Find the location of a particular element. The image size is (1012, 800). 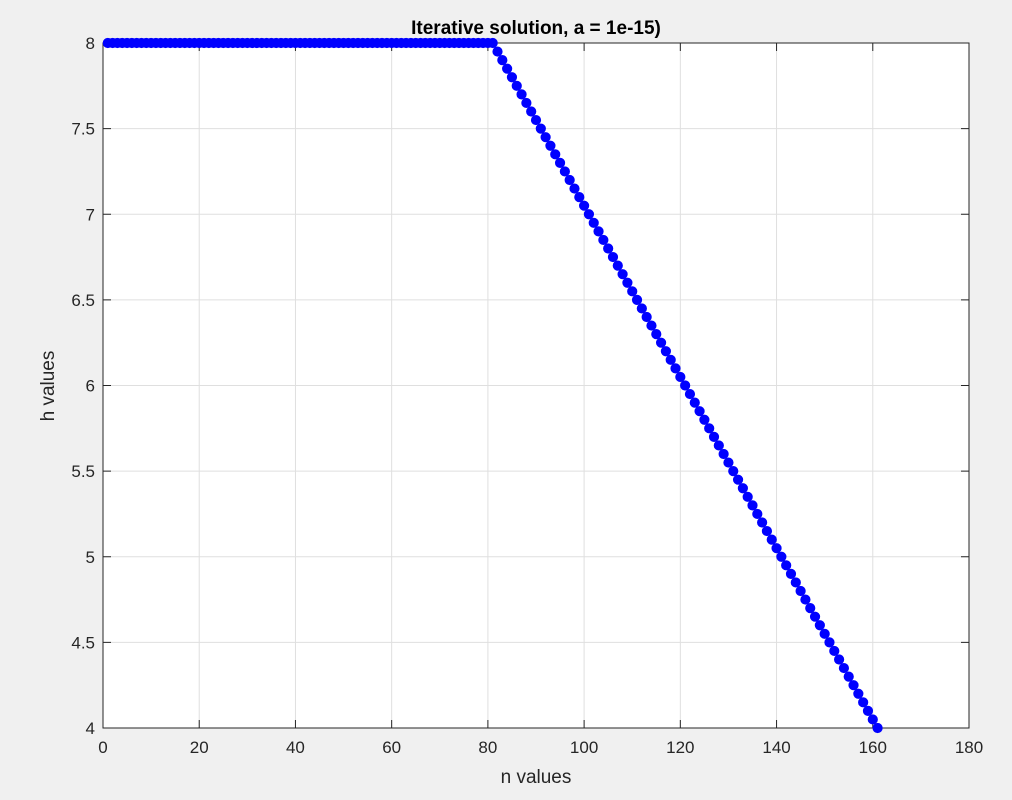

x-tick-label: 0 is located at coordinates (102, 747).